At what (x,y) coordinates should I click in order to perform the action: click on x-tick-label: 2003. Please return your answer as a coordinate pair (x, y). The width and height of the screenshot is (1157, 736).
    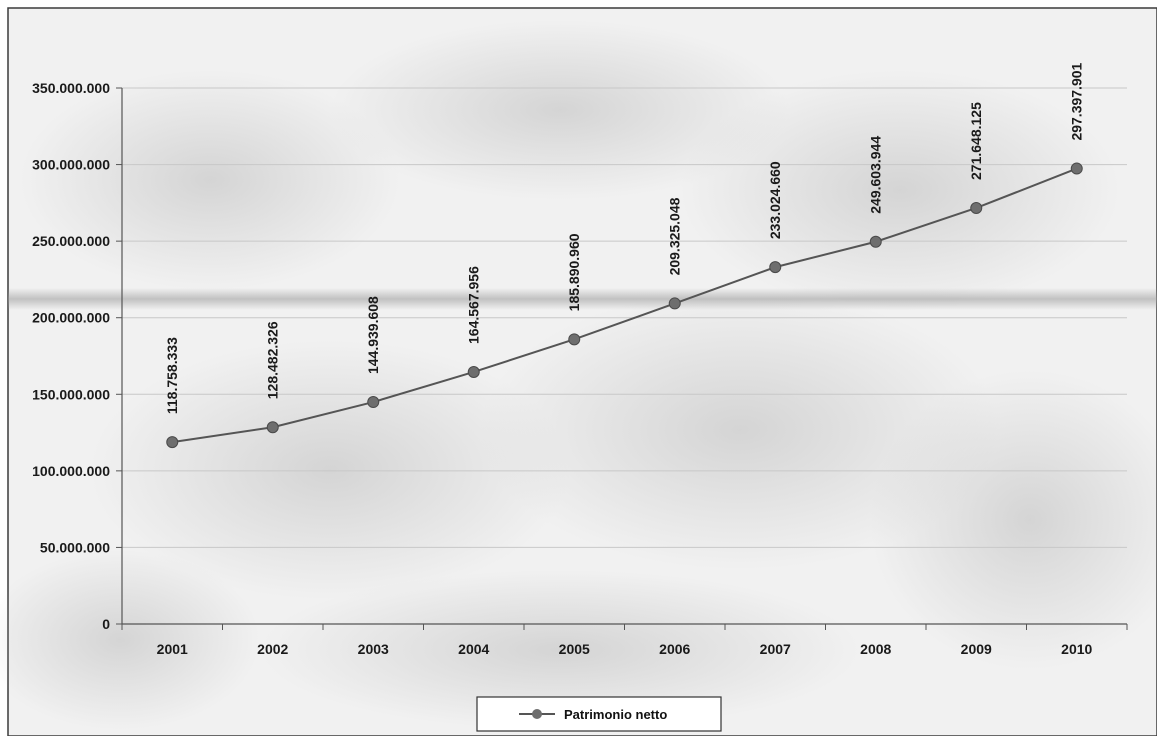
    Looking at the image, I should click on (373, 649).